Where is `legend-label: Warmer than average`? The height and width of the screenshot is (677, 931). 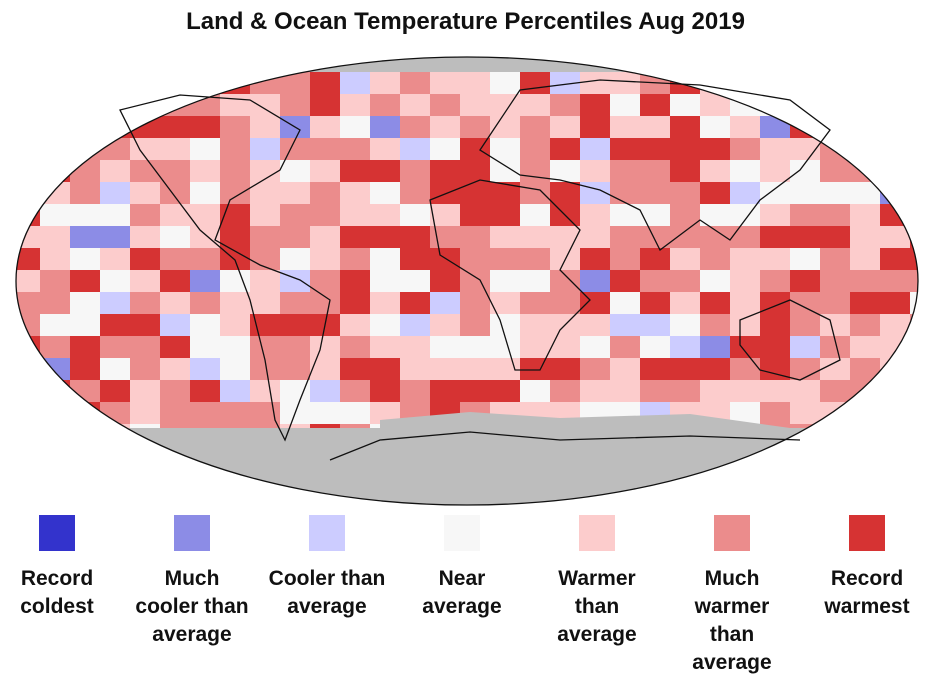 legend-label: Warmer than average is located at coordinates (597, 606).